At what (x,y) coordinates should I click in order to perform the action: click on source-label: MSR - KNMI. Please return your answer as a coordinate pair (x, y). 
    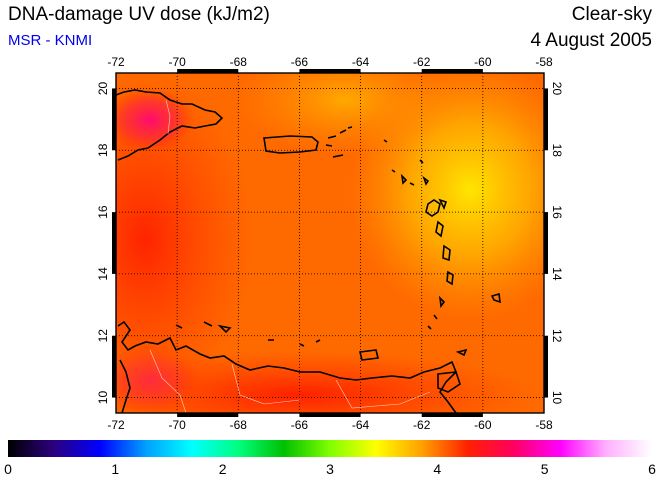
    Looking at the image, I should click on (50, 40).